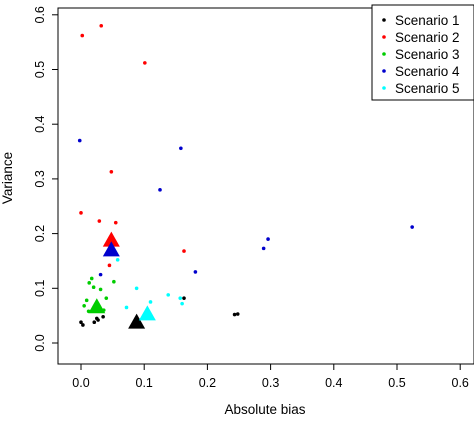  What do you see at coordinates (40, 288) in the screenshot?
I see `y-tick-label: 0.1` at bounding box center [40, 288].